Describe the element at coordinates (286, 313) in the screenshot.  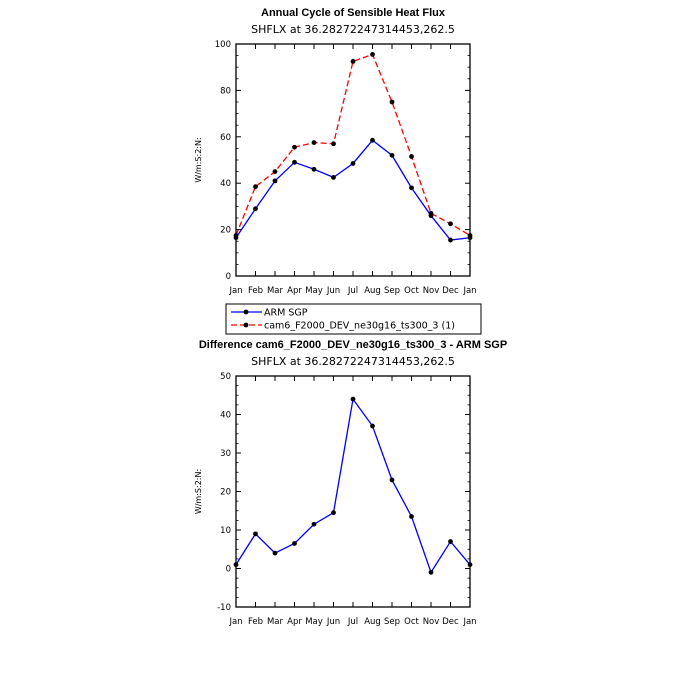
I see `legend-label: ARM SGP` at that location.